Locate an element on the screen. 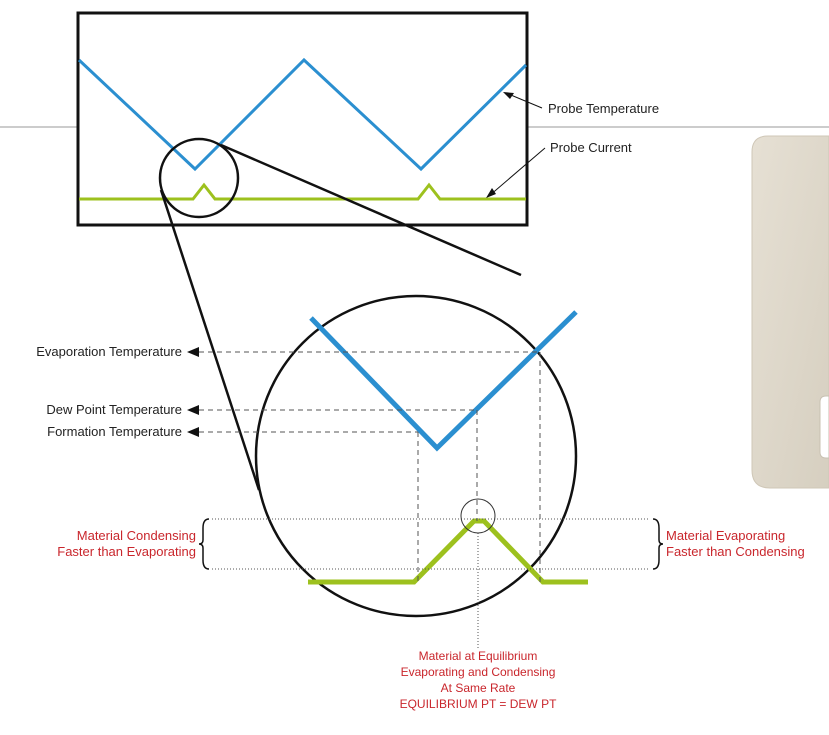 This screenshot has height=735, width=829. probe-temperature-arrowhead is located at coordinates (508, 95).